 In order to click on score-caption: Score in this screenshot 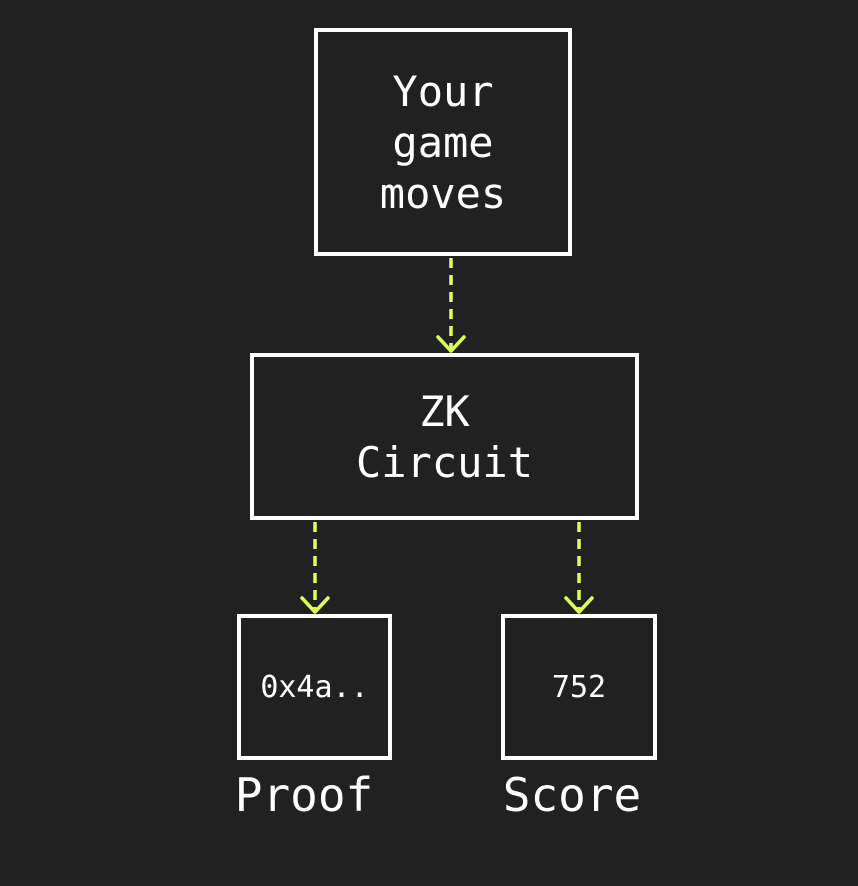, I will do `click(572, 795)`.